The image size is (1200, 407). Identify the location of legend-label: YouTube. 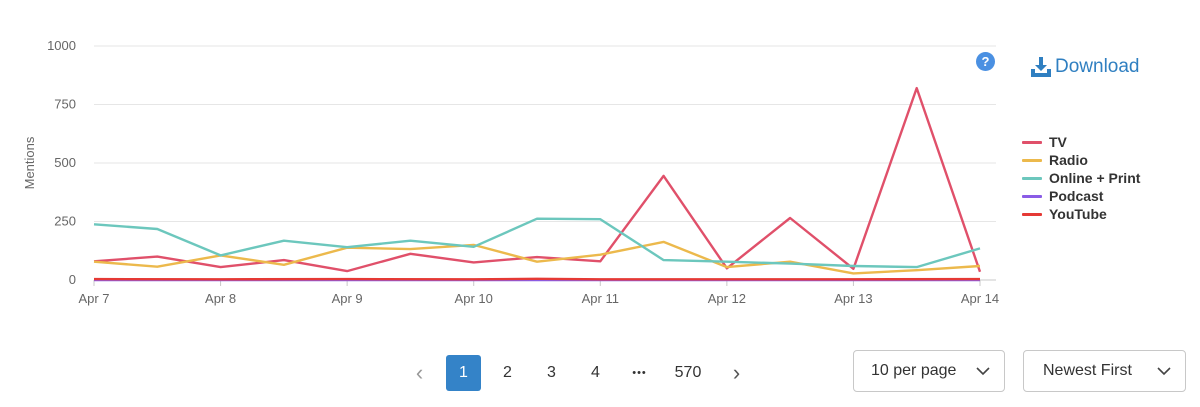
(1078, 214).